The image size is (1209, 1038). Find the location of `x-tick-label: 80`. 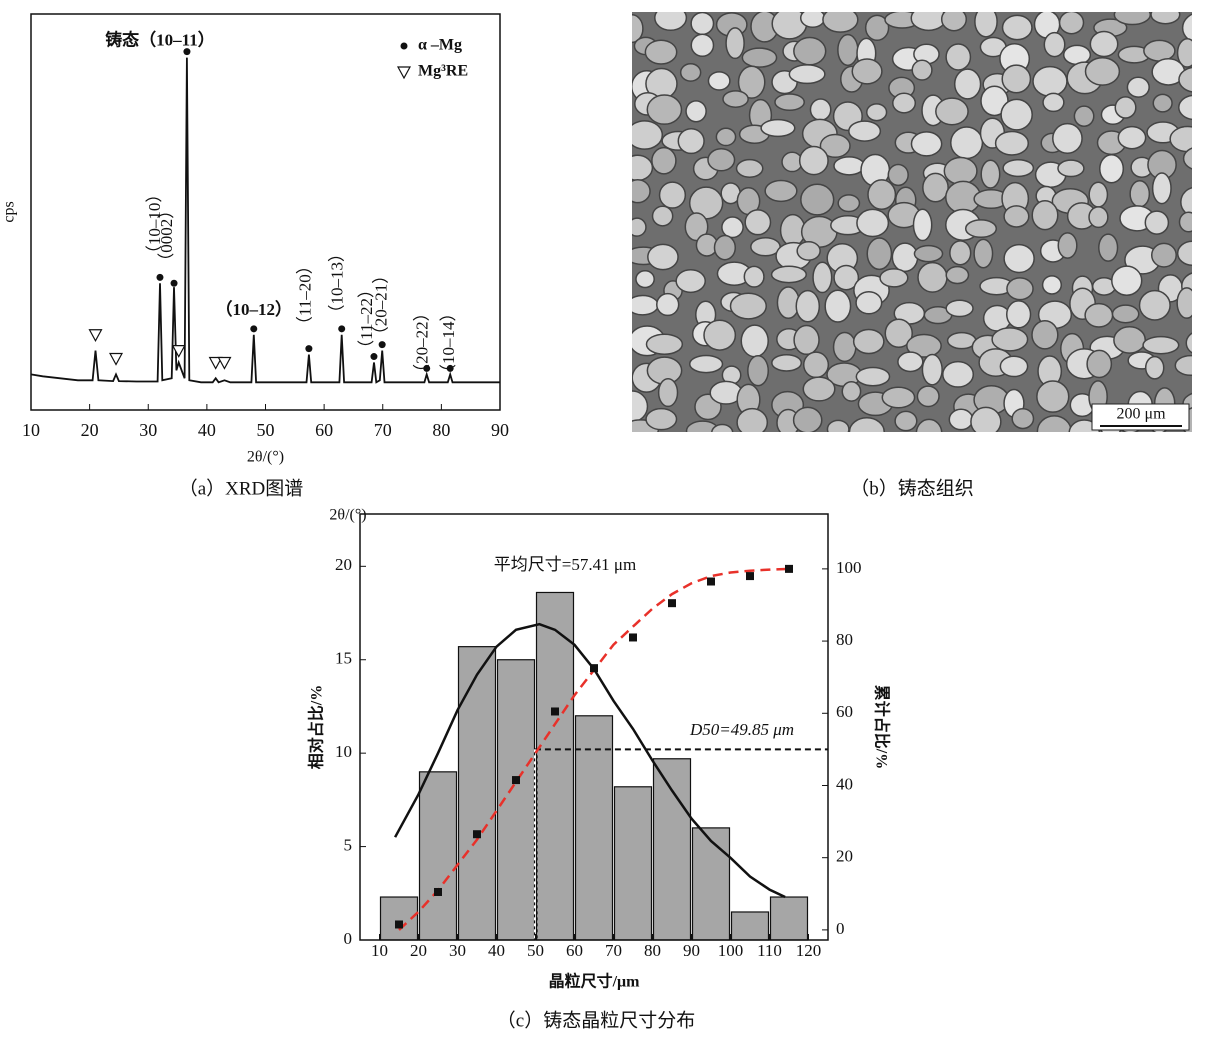

x-tick-label: 80 is located at coordinates (652, 950).